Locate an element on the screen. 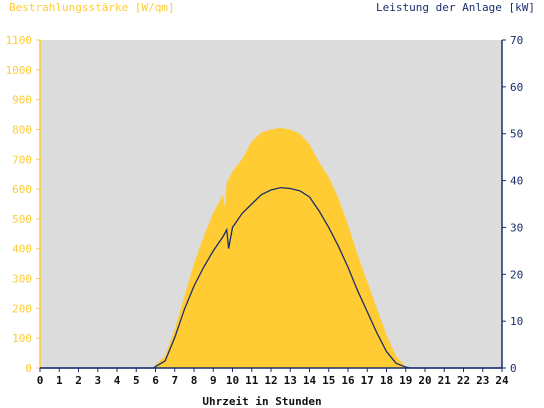  left-tick-label: 500 is located at coordinates (22, 219).